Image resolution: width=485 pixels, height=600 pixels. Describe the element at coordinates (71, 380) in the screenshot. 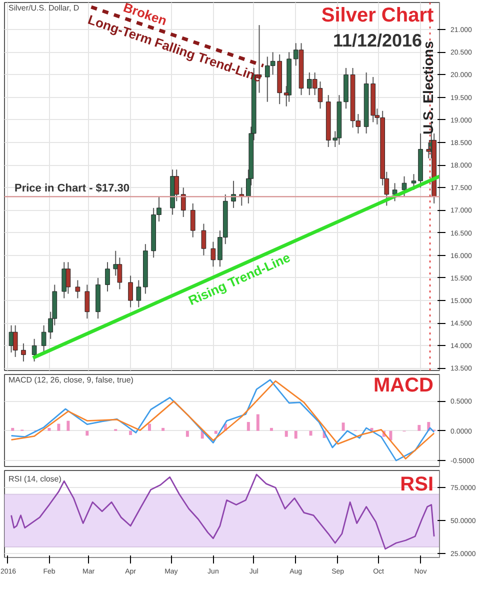

I see `annotation: MACD (12, 26, close, 9, false, true)` at that location.